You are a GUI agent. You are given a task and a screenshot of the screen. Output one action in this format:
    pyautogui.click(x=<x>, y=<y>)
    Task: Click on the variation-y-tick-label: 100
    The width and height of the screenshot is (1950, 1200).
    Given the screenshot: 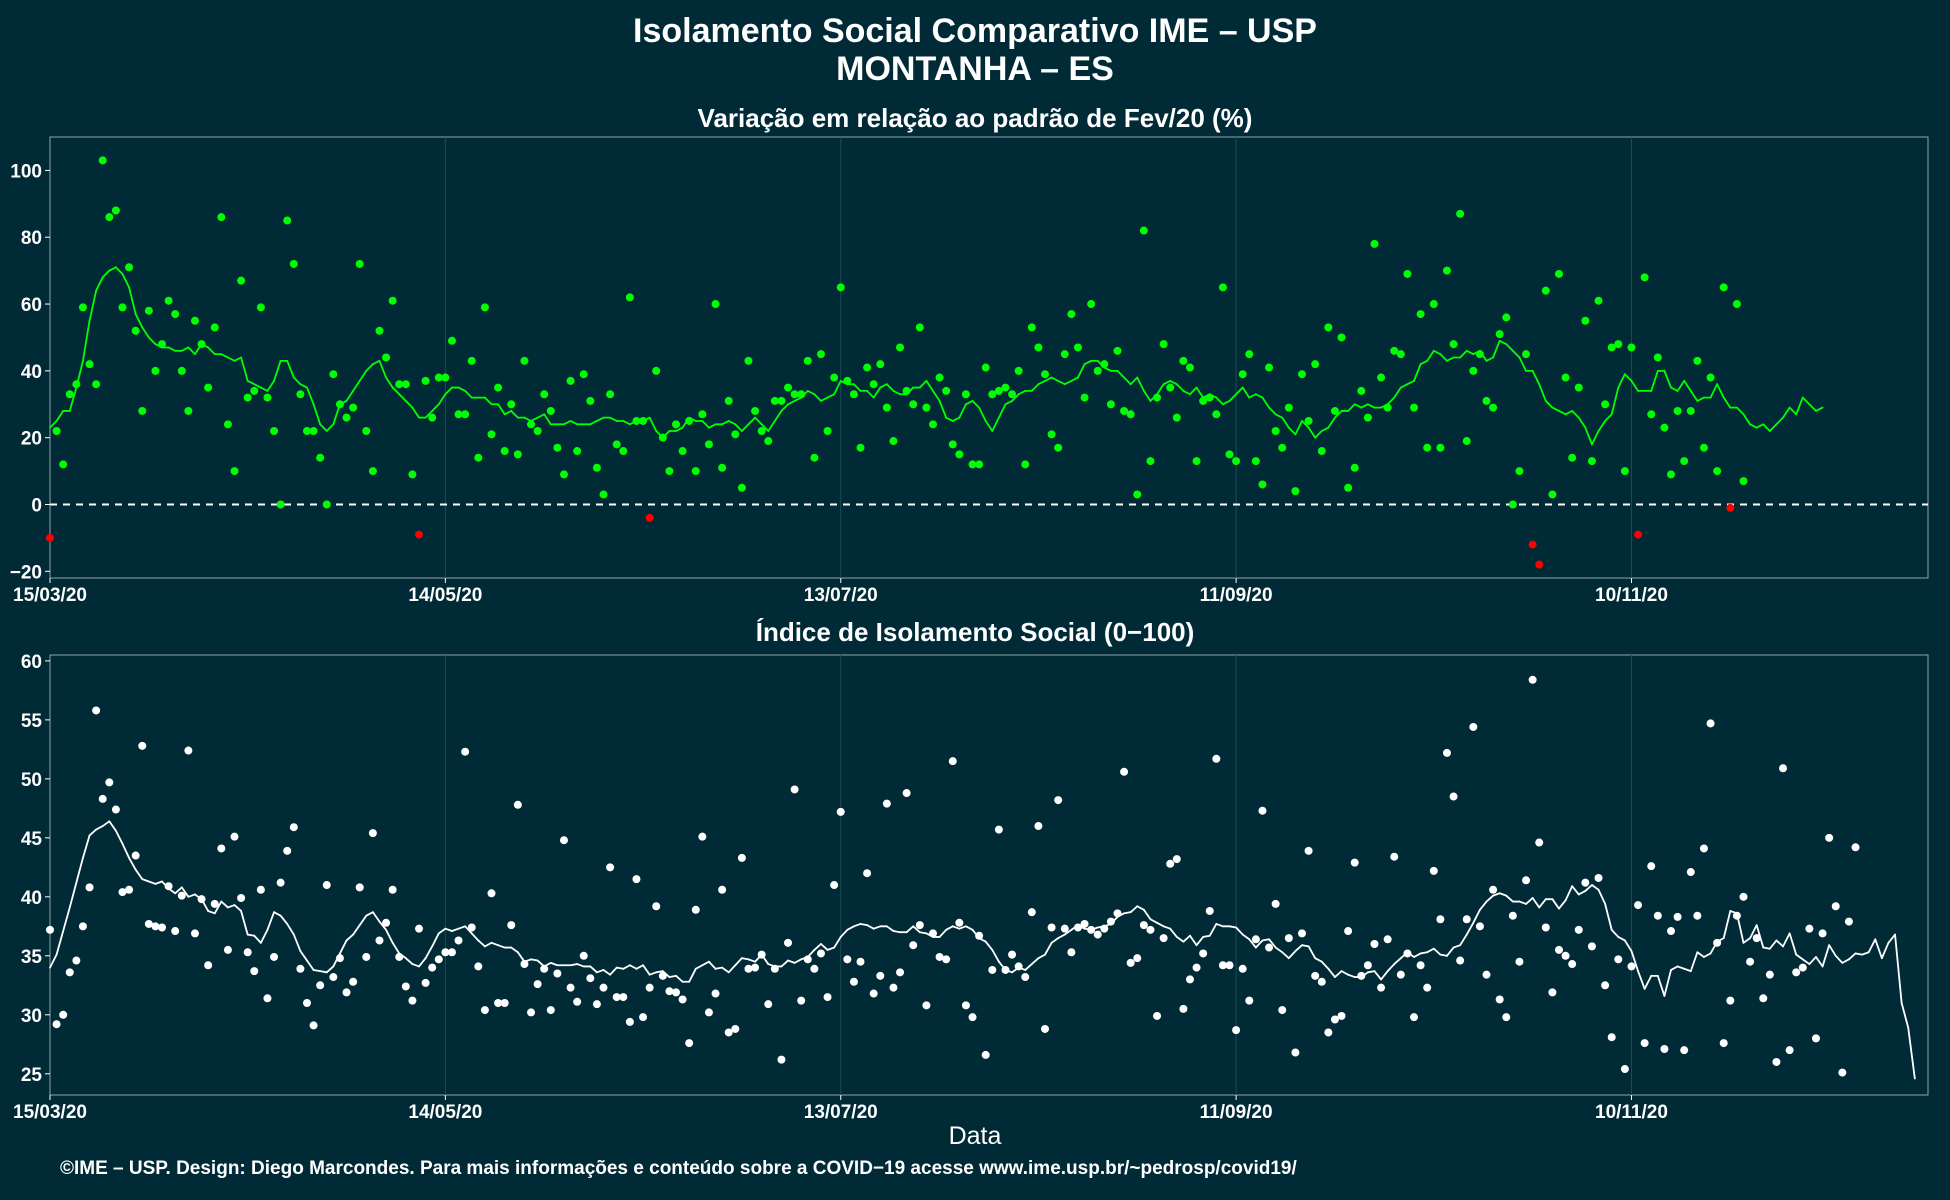 What is the action you would take?
    pyautogui.click(x=26, y=171)
    